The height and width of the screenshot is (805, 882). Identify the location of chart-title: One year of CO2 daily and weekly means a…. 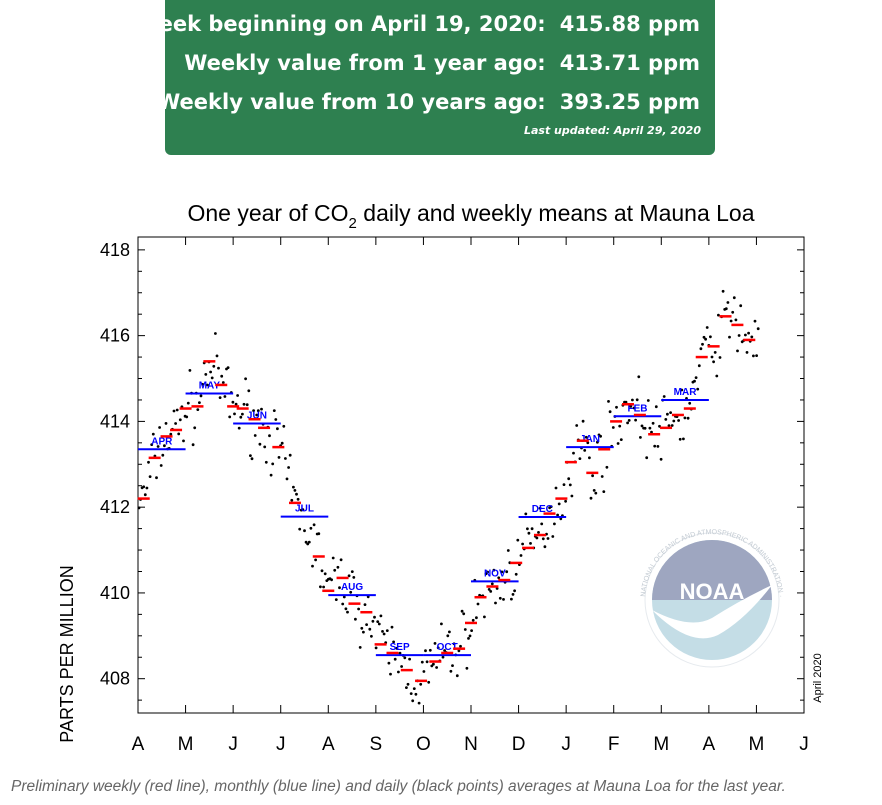
(470, 216).